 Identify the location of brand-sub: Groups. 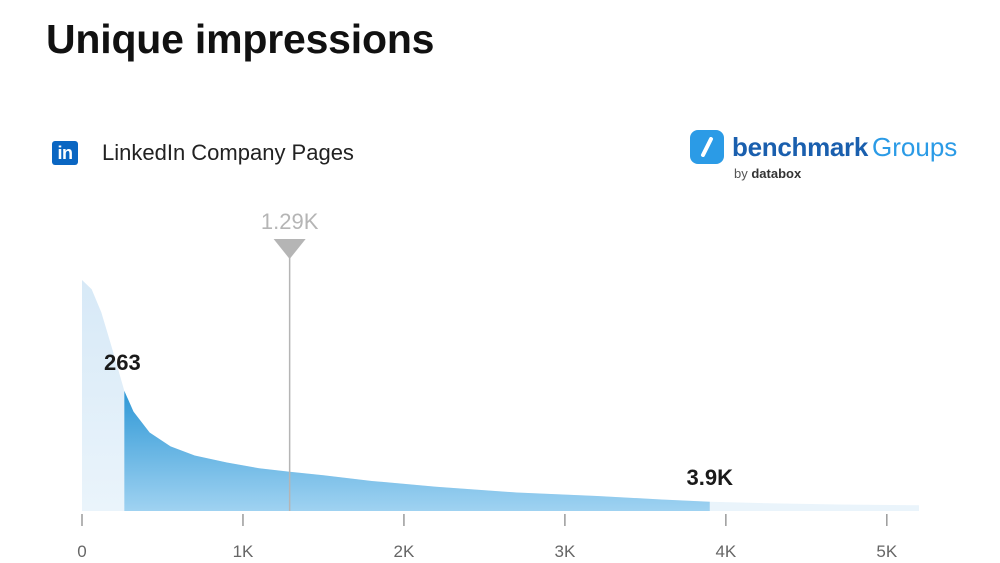
(915, 146).